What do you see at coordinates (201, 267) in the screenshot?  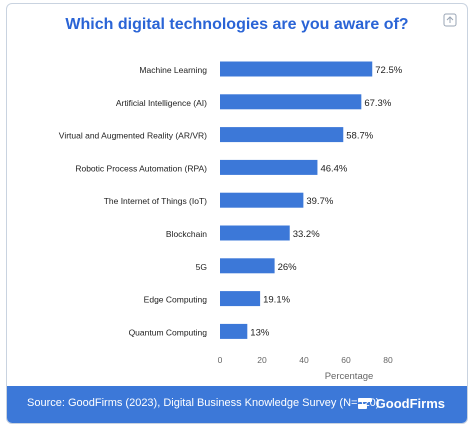 I see `category-label: 5G` at bounding box center [201, 267].